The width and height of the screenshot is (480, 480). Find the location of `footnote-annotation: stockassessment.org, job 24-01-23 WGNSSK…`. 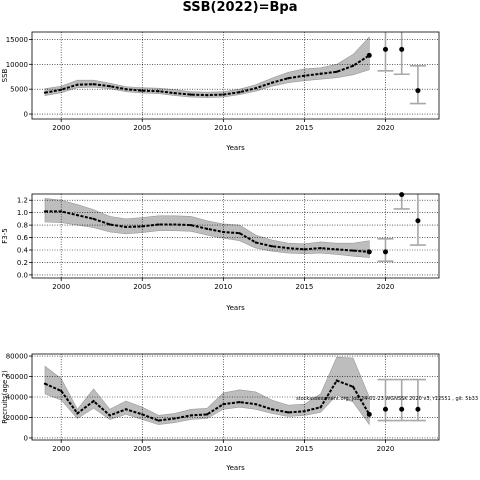

footnote-annotation: stockassessment.org, job 24-01-23 WGNSSK… is located at coordinates (387, 399).